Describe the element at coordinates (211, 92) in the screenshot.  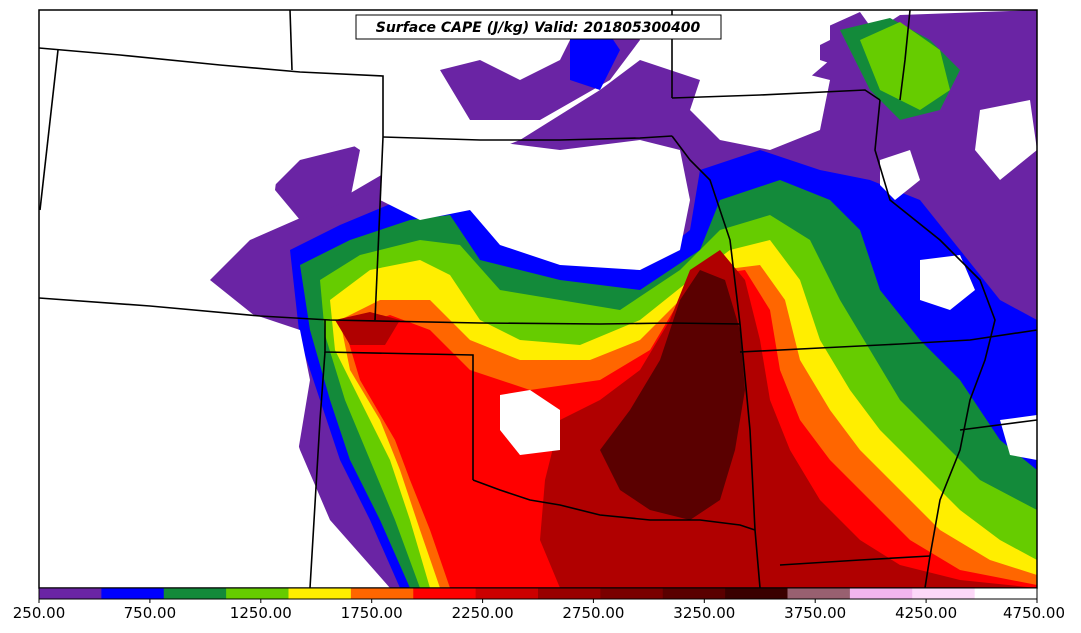
I see `boundary-co-ne-north` at that location.